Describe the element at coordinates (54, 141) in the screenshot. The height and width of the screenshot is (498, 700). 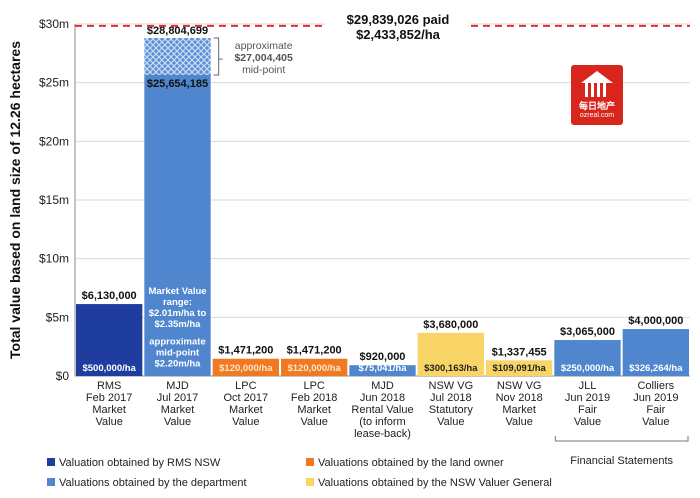
I see `y-tick-label: $20m` at that location.